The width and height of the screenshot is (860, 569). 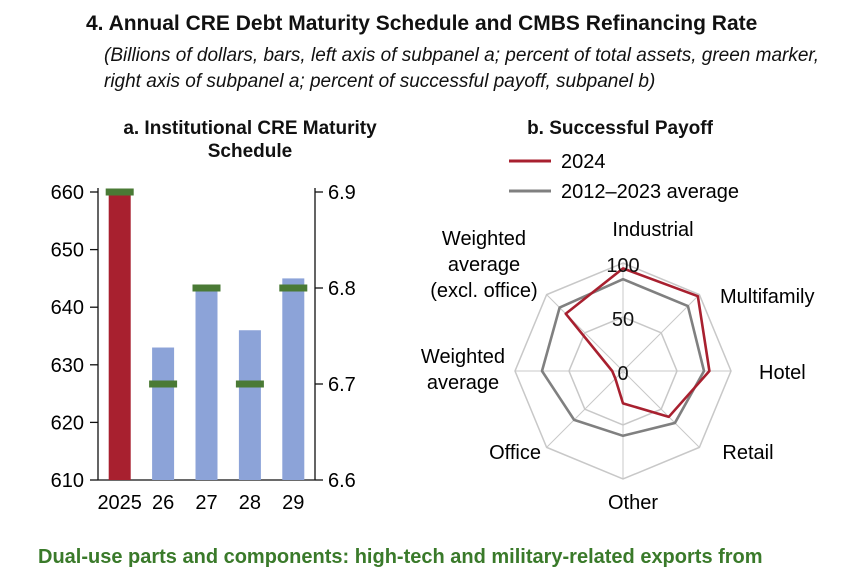 I want to click on left-tick-label: 660, so click(x=67, y=193).